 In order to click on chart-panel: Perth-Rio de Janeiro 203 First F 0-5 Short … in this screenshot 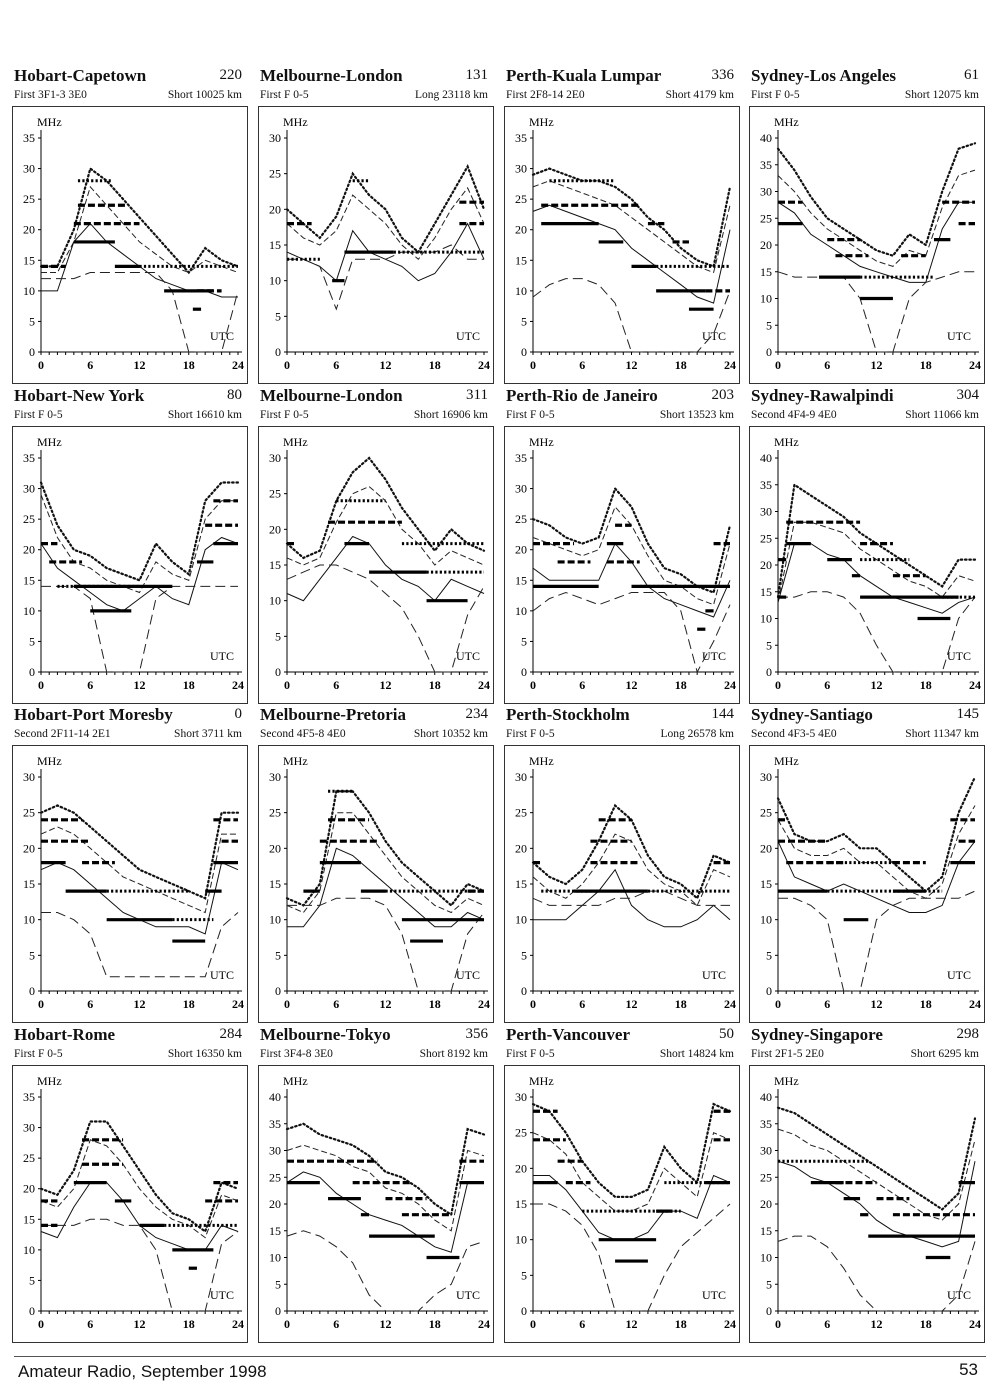, I will do `click(622, 545)`.